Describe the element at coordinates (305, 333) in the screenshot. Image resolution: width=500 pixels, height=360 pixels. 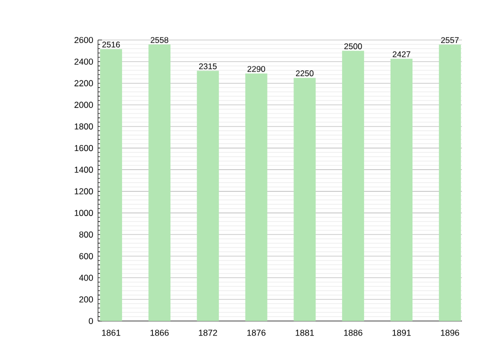
I see `x-tick-label: 1881` at that location.